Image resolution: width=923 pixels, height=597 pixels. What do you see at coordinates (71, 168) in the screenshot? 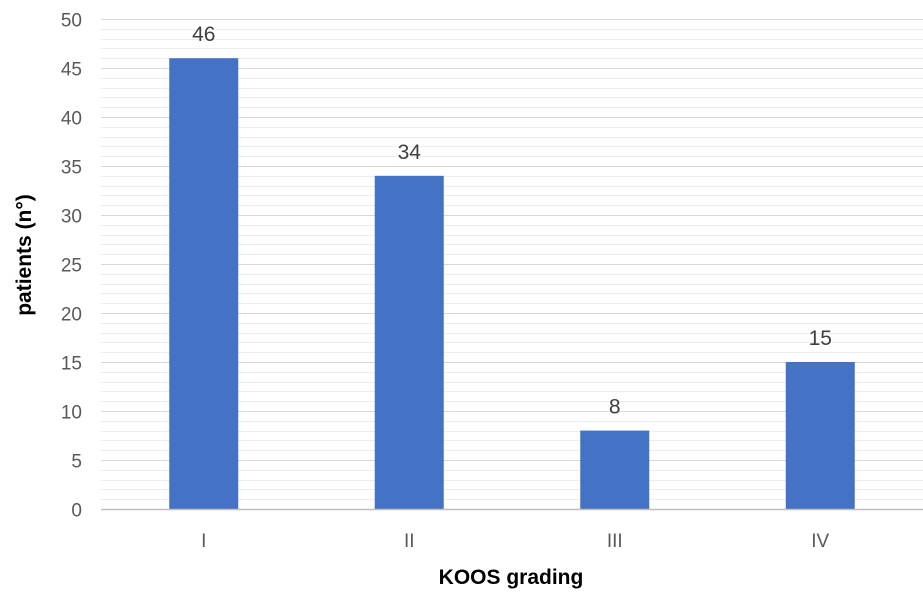
I see `y-tick-label: 35` at bounding box center [71, 168].